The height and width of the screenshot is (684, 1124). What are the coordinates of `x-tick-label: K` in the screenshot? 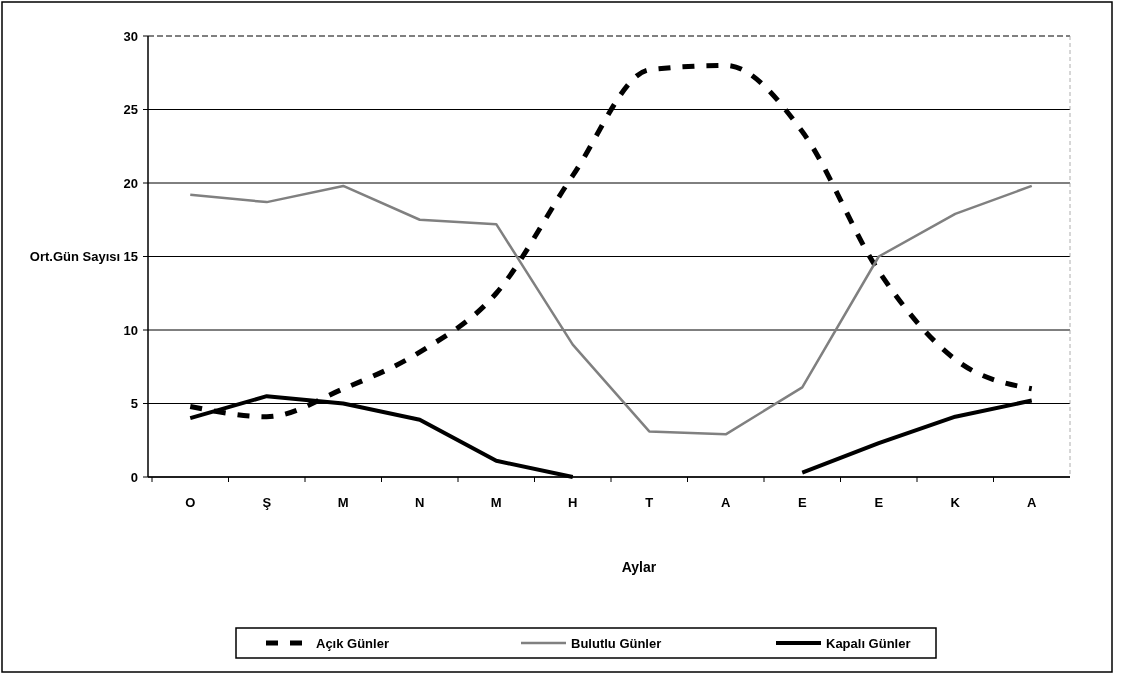 It's located at (955, 502).